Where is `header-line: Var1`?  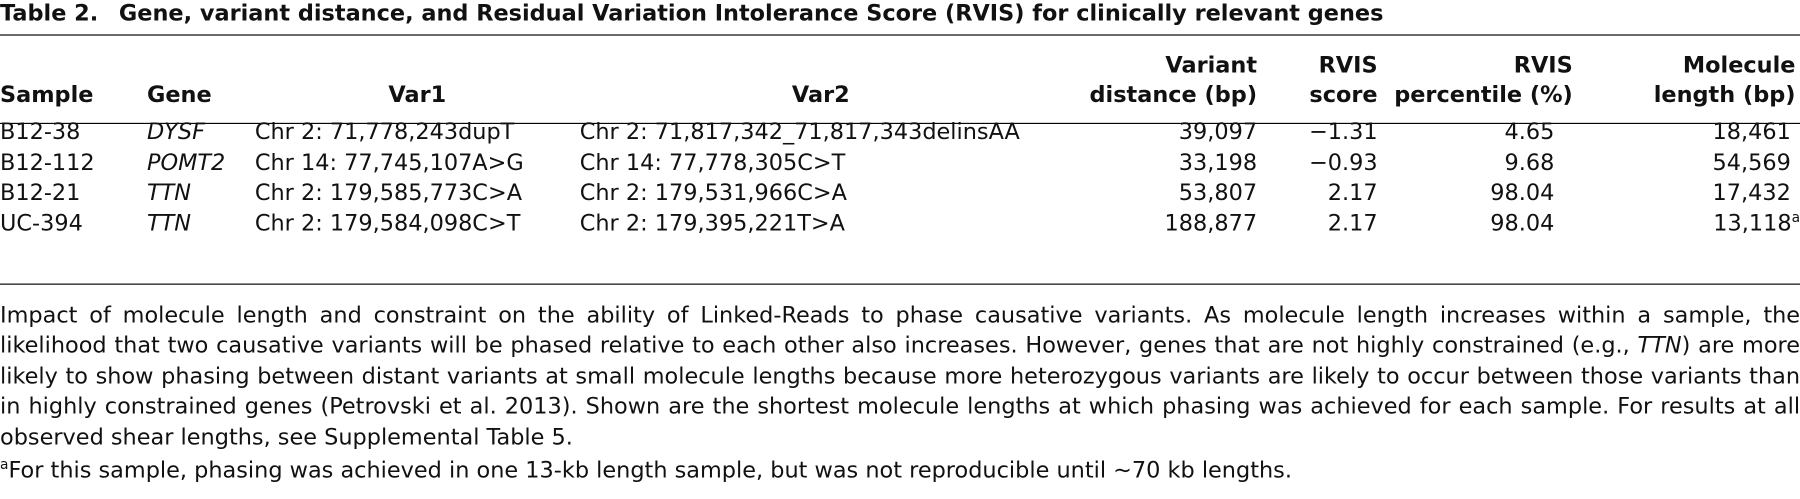 header-line: Var1 is located at coordinates (417, 94).